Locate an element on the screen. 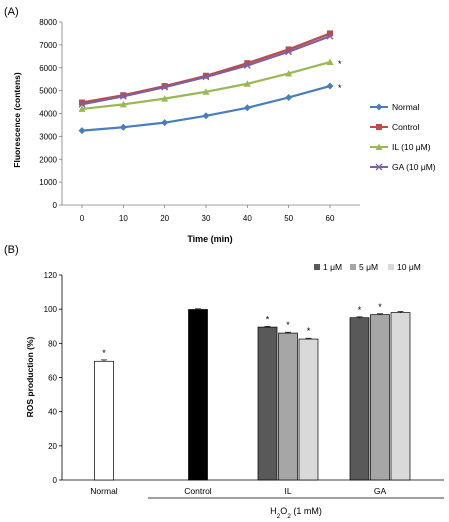  panel-b-label: (B) is located at coordinates (11, 250).